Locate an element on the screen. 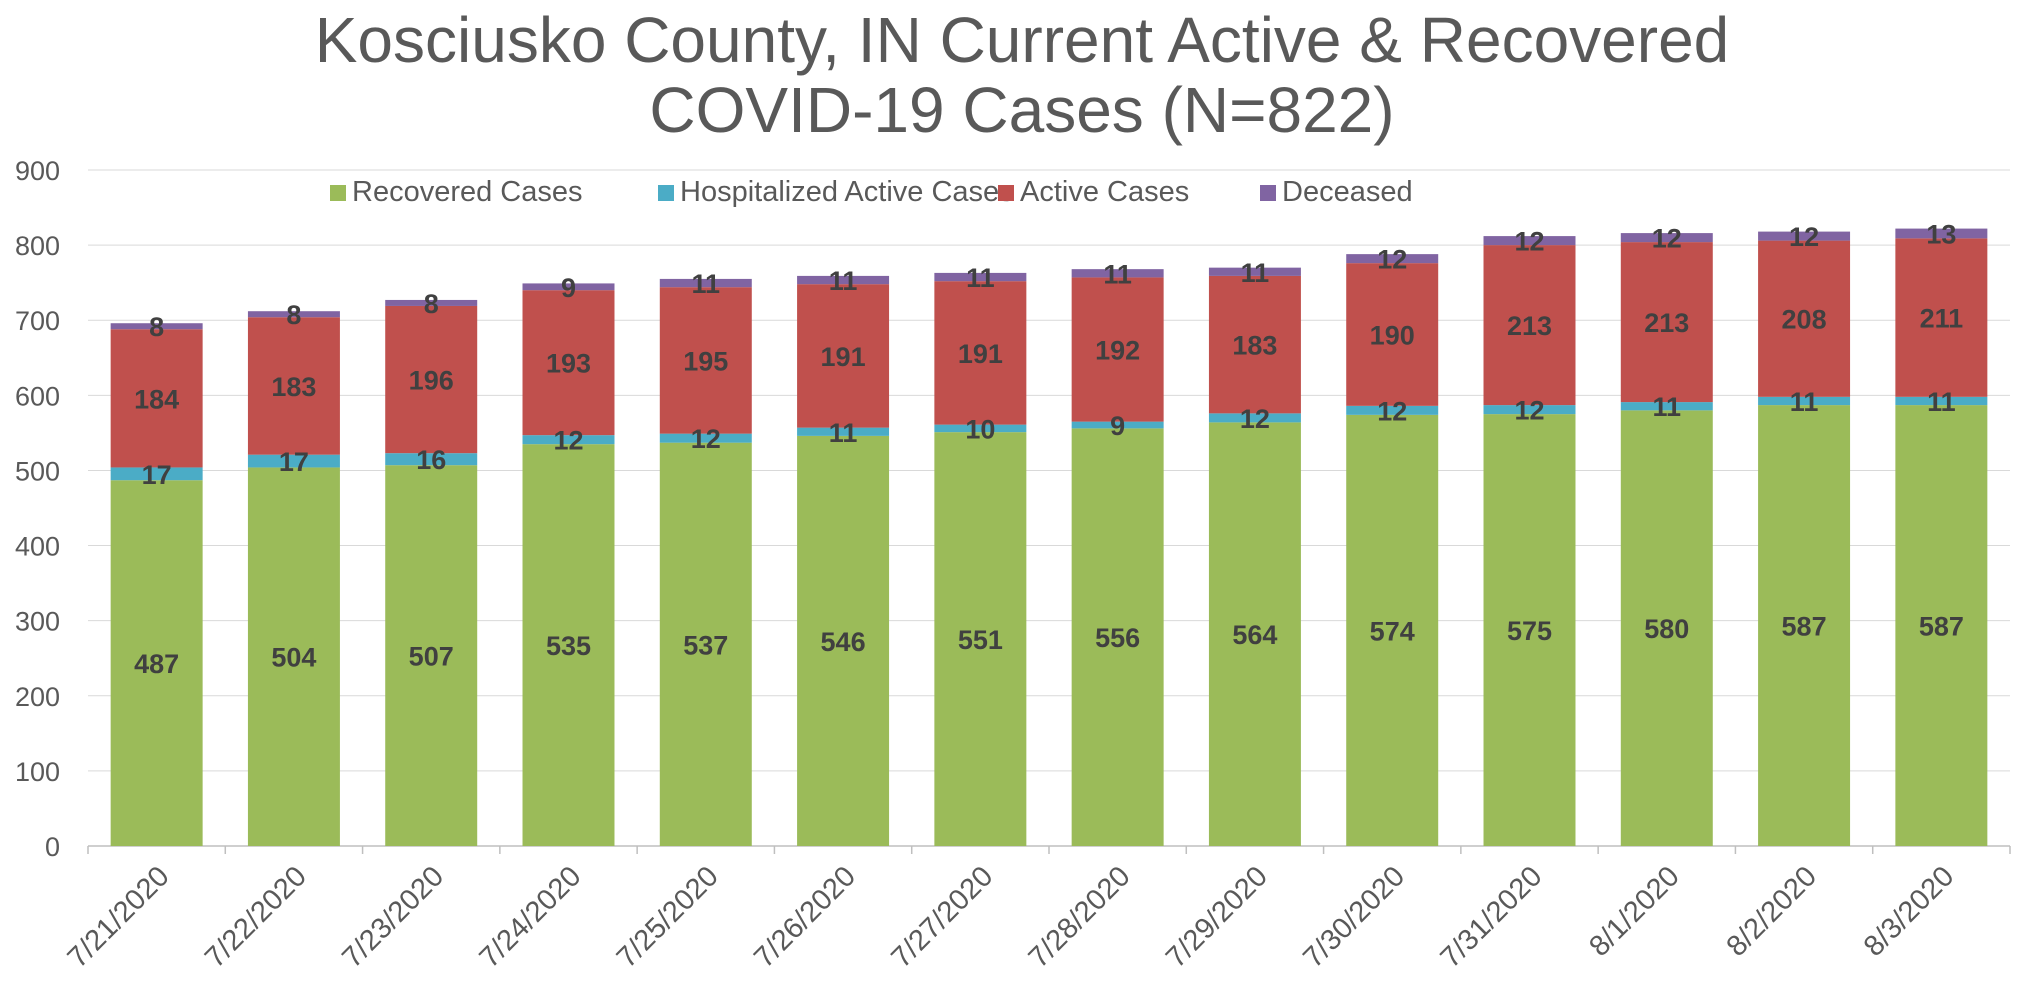 This screenshot has width=2018, height=981. y-tick-label: 600 is located at coordinates (37, 396).